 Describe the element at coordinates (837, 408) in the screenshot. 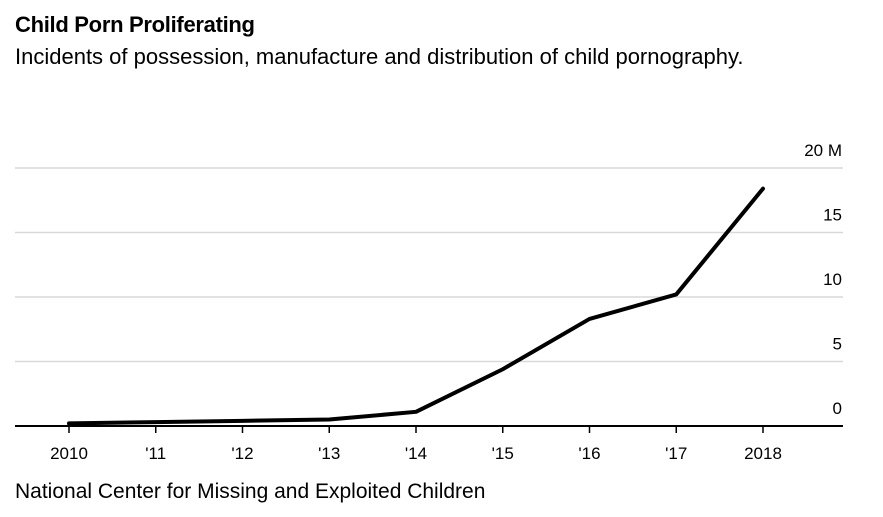

I see `y-tick-label: 0` at that location.